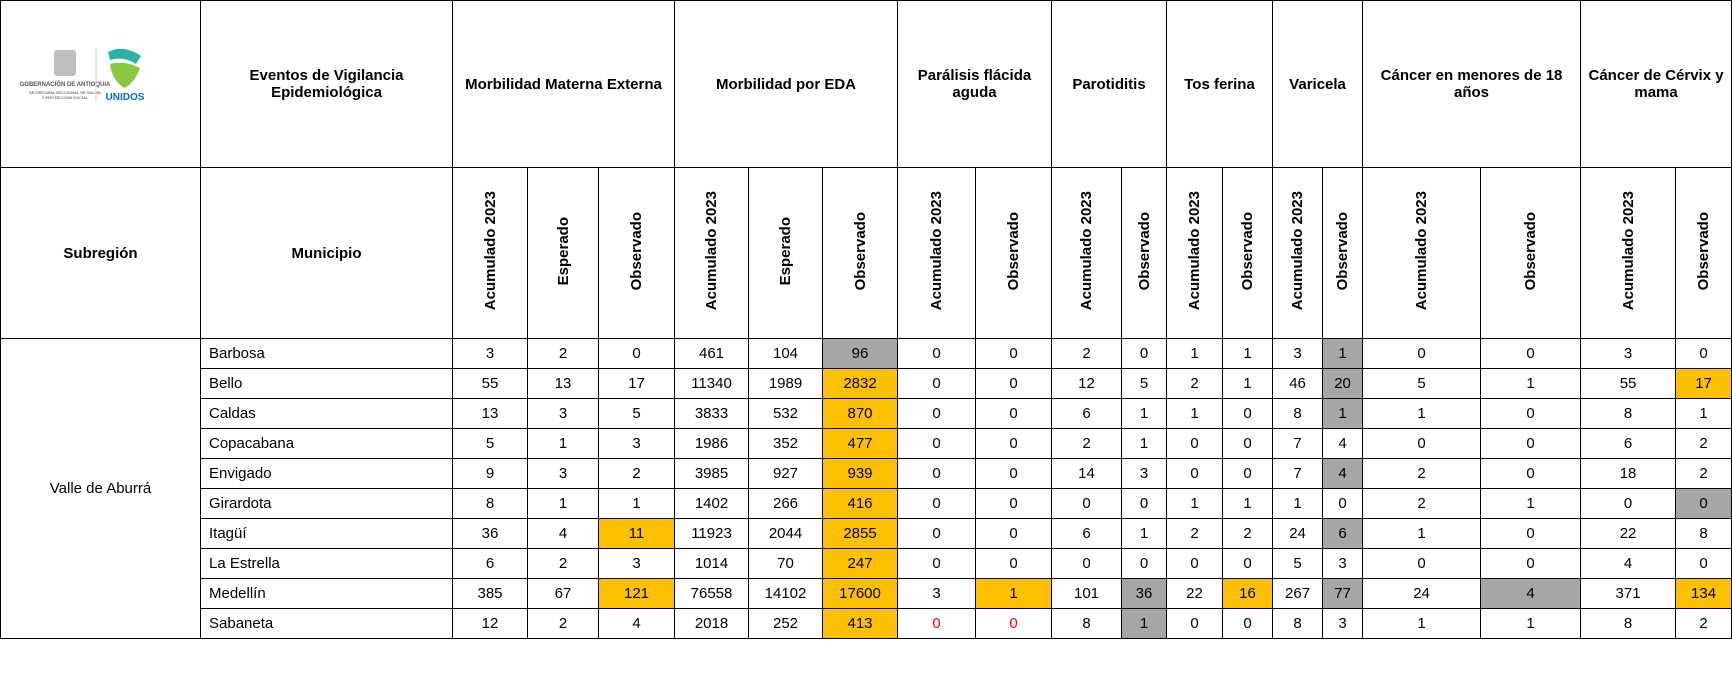  I want to click on value-cell: 77, so click(1343, 593).